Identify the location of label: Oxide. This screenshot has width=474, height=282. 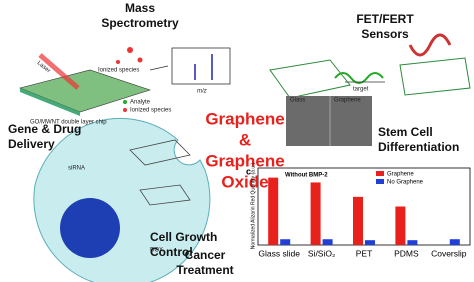
(244, 181).